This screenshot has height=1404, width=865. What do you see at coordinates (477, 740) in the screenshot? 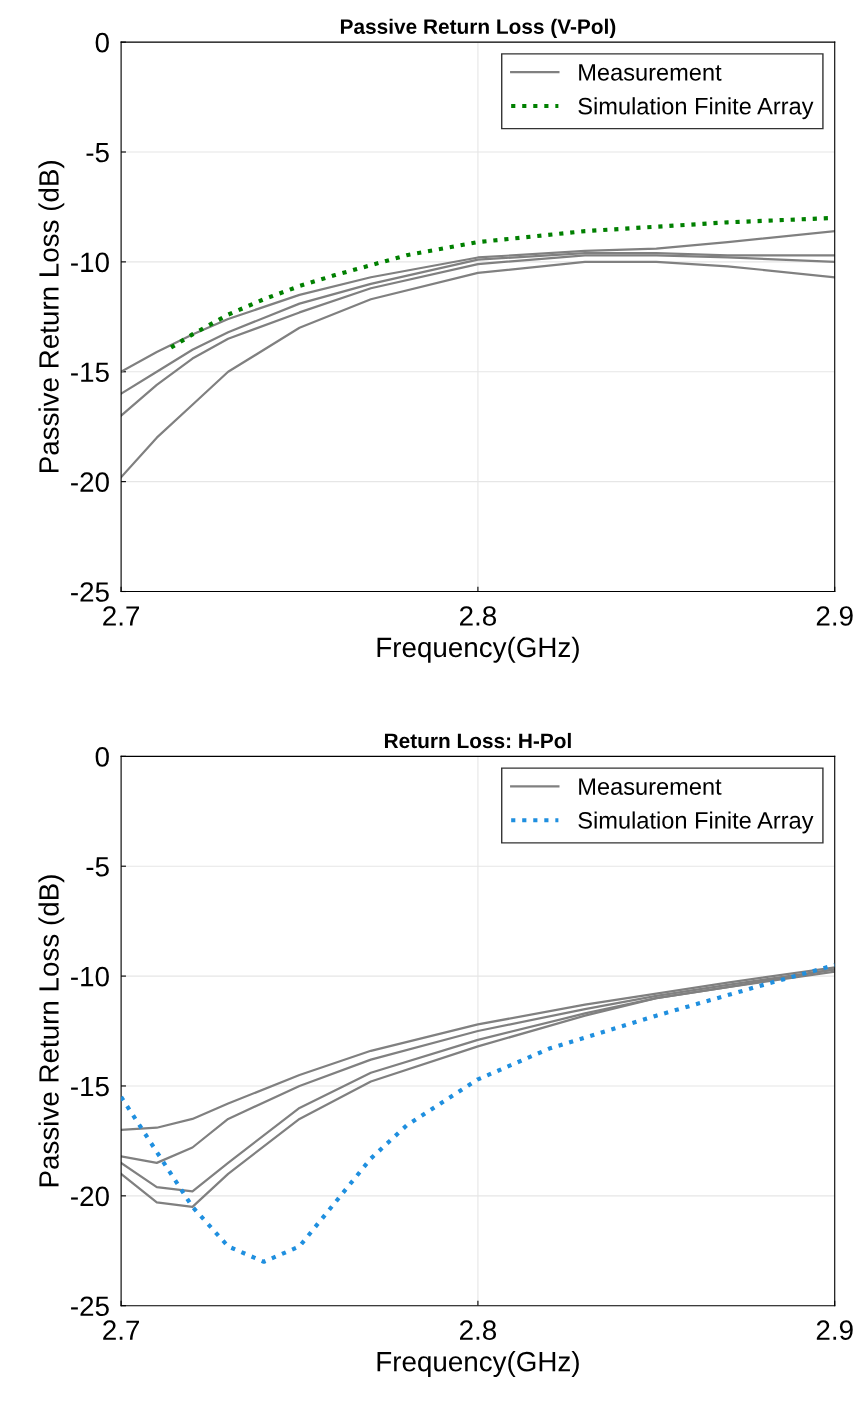
I see `chart-title: Return Loss: H-Pol` at bounding box center [477, 740].